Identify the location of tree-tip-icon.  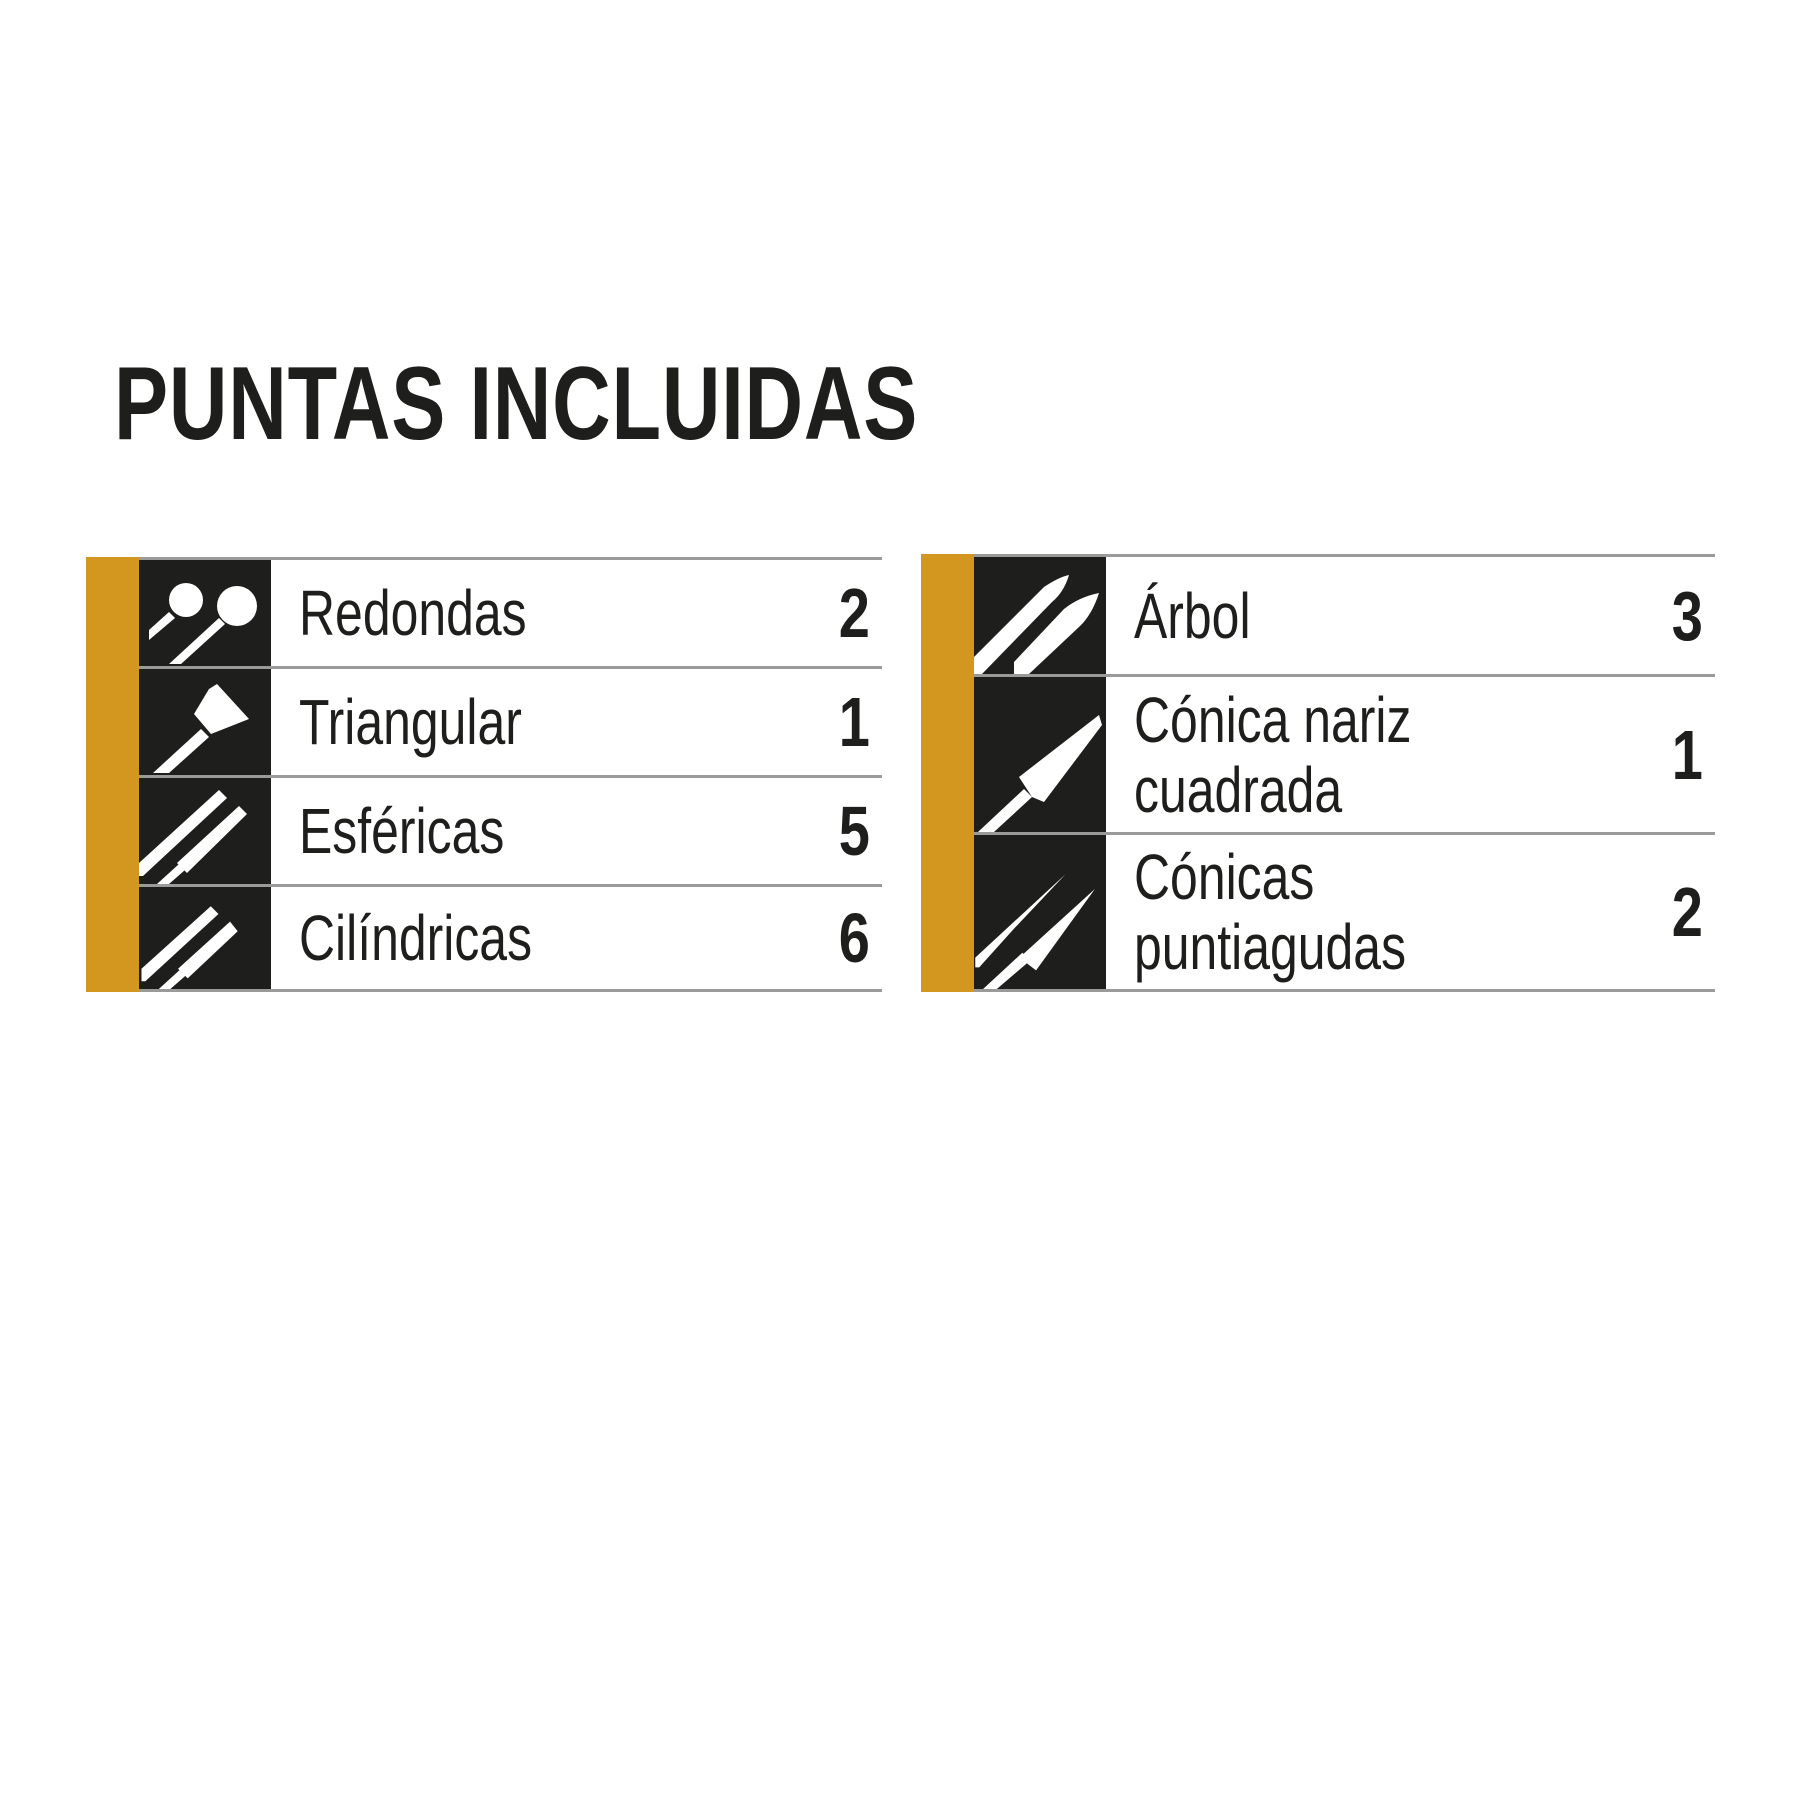
(1040, 615).